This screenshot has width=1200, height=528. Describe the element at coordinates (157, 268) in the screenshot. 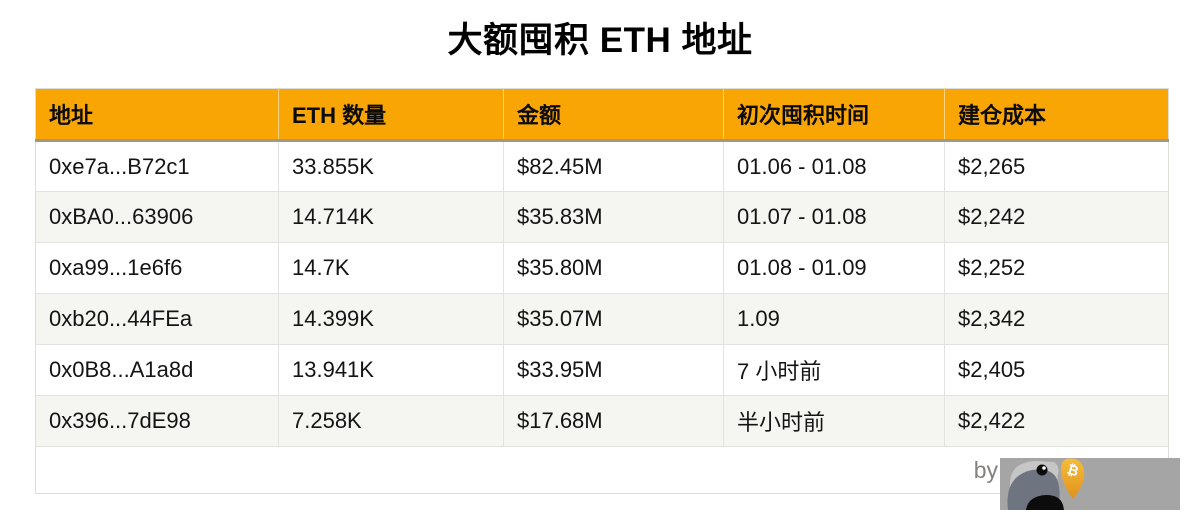

I see `address-cell: 0xa99...1e6f6` at that location.